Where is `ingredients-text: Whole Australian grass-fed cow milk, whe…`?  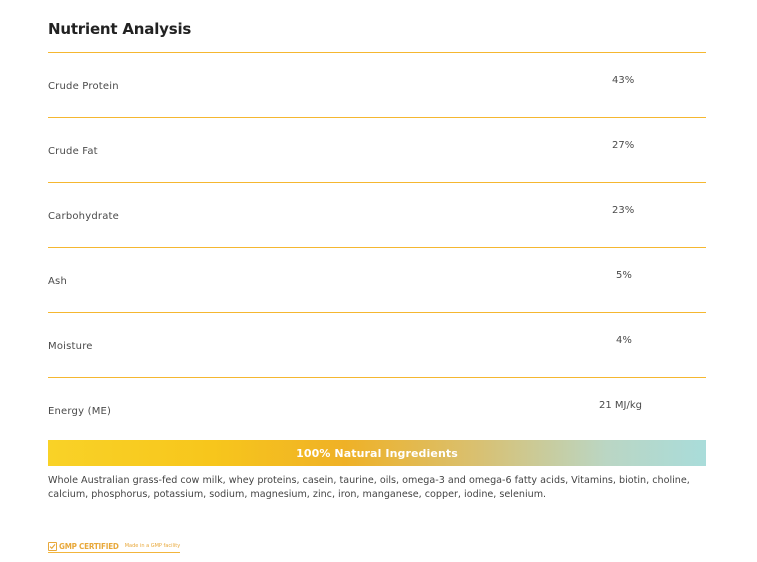 ingredients-text: Whole Australian grass-fed cow milk, whe… is located at coordinates (369, 487).